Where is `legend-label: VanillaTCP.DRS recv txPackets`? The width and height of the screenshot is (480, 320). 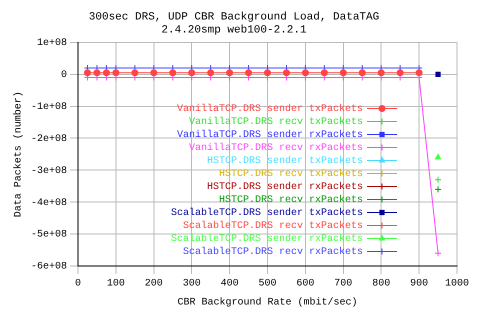 legend-label: VanillaTCP.DRS recv txPackets is located at coordinates (275, 122).